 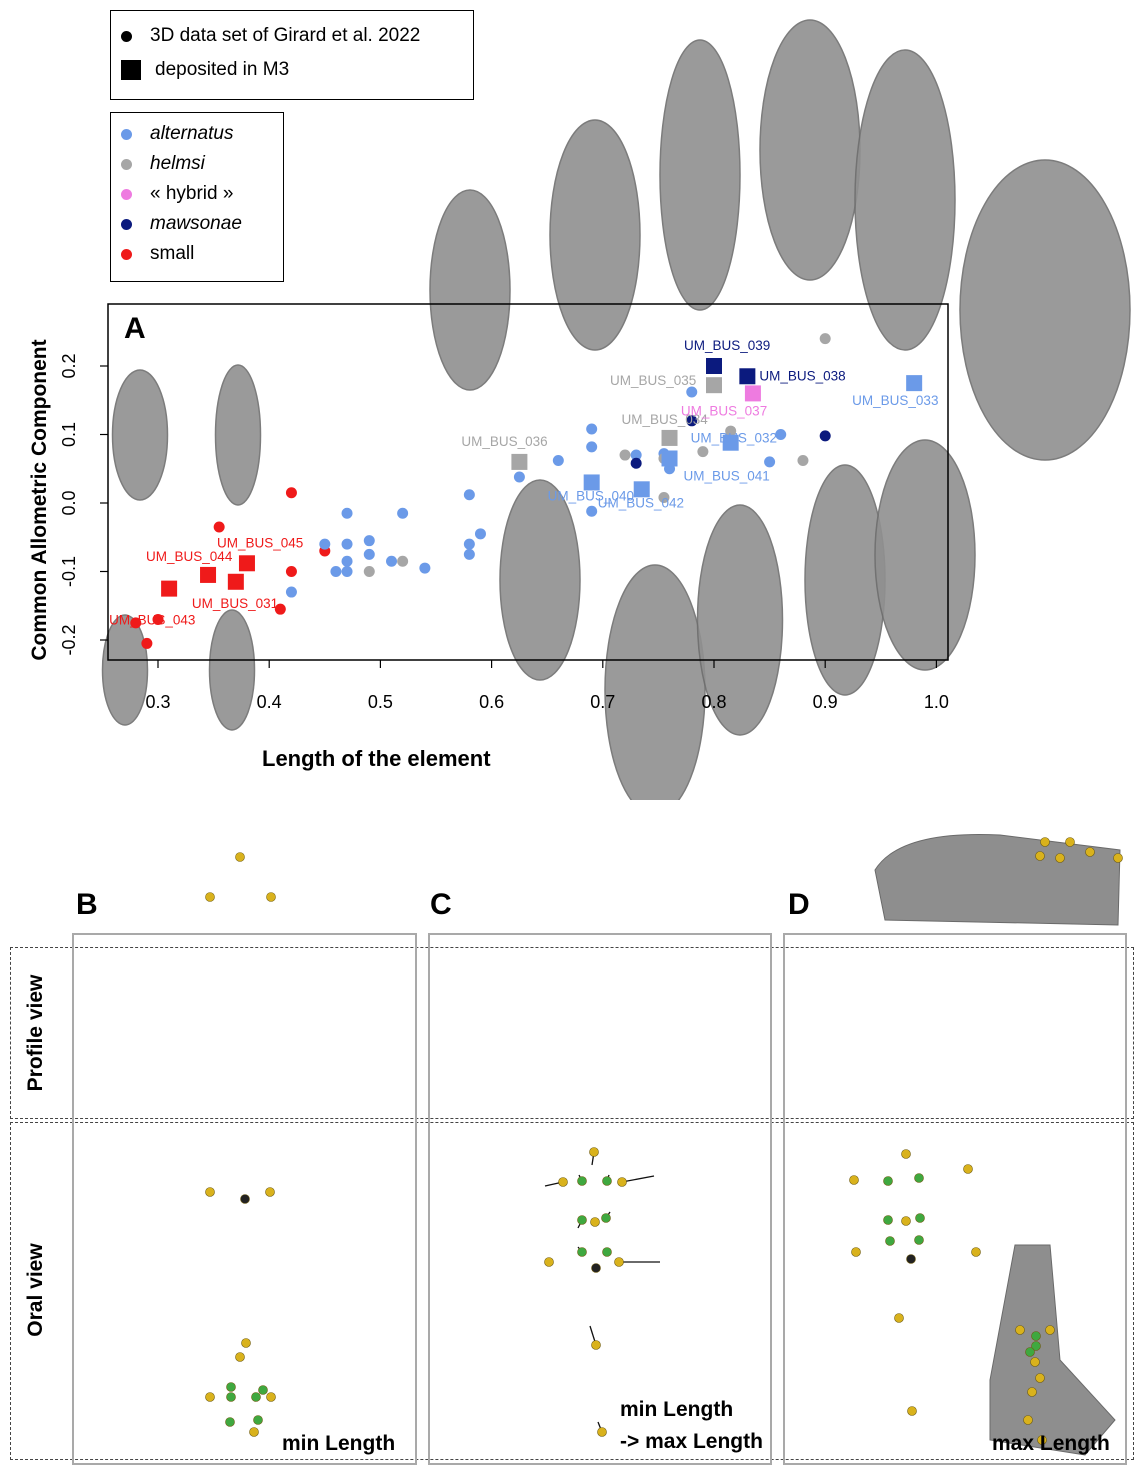 I want to click on jaw-profile-model-icon, so click(x=997, y=879).